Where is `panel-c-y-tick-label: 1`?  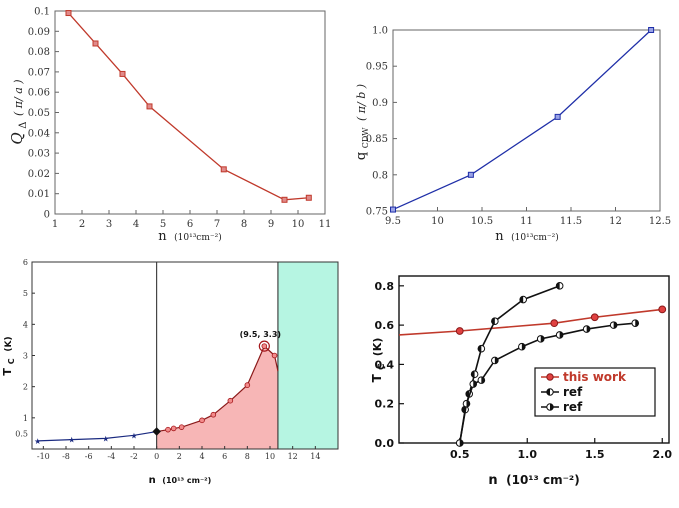
panel-c-y-tick-label: 1 is located at coordinates (25, 418).